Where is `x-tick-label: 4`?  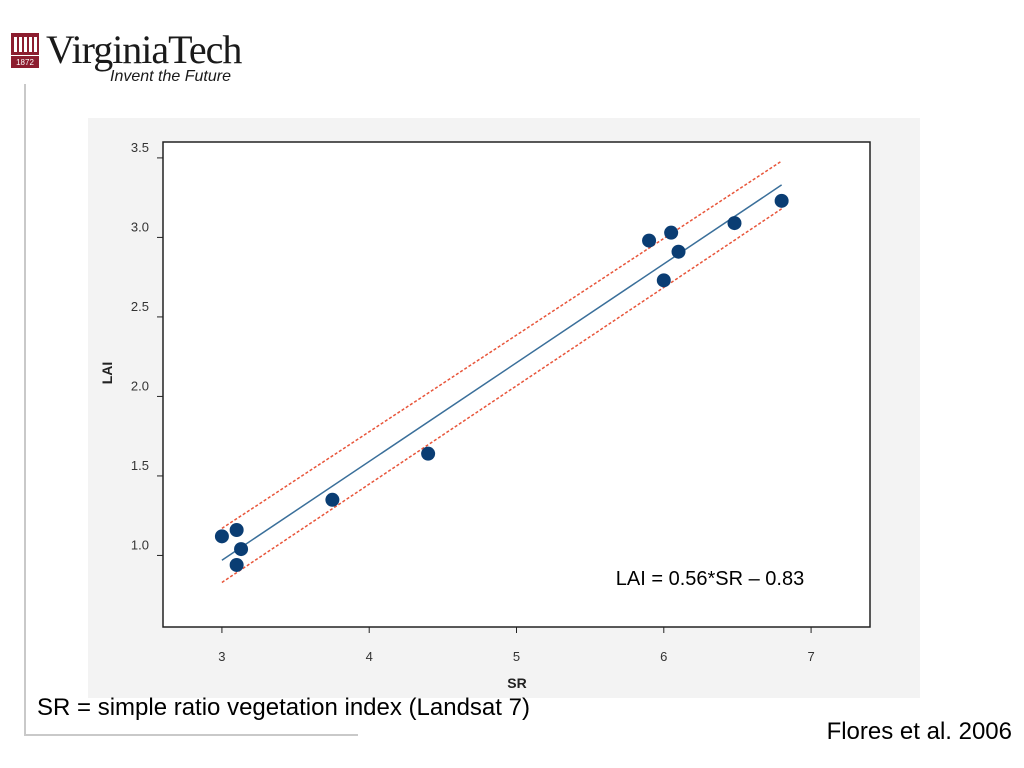
x-tick-label: 4 is located at coordinates (369, 656).